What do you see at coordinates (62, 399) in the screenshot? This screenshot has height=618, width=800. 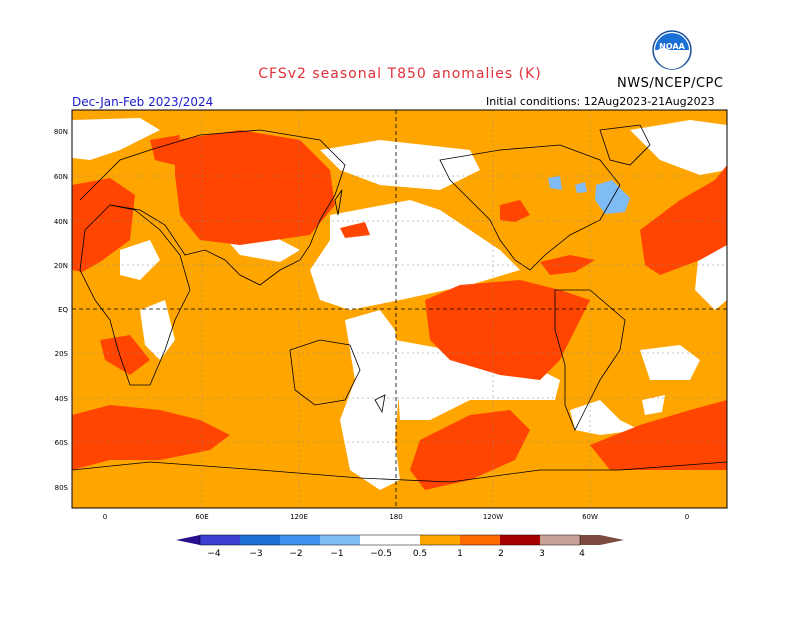 I see `lat-label: 40S` at bounding box center [62, 399].